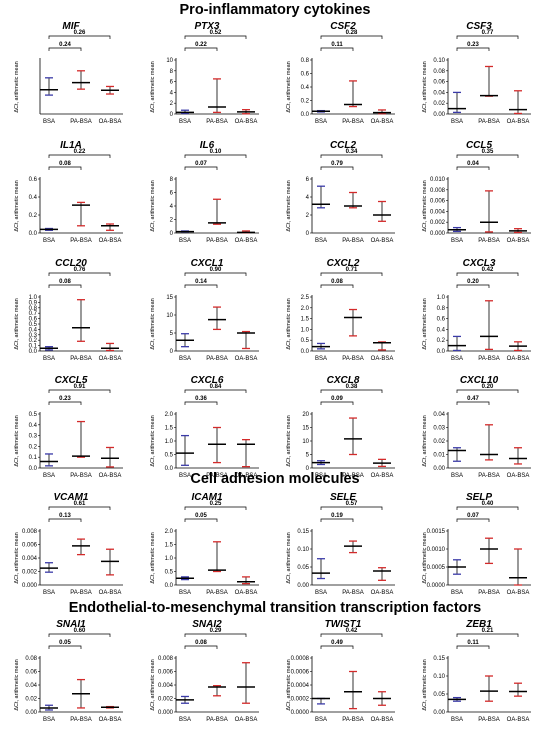  What do you see at coordinates (352, 387) in the screenshot?
I see `p-value-label: 0.38` at bounding box center [352, 387].